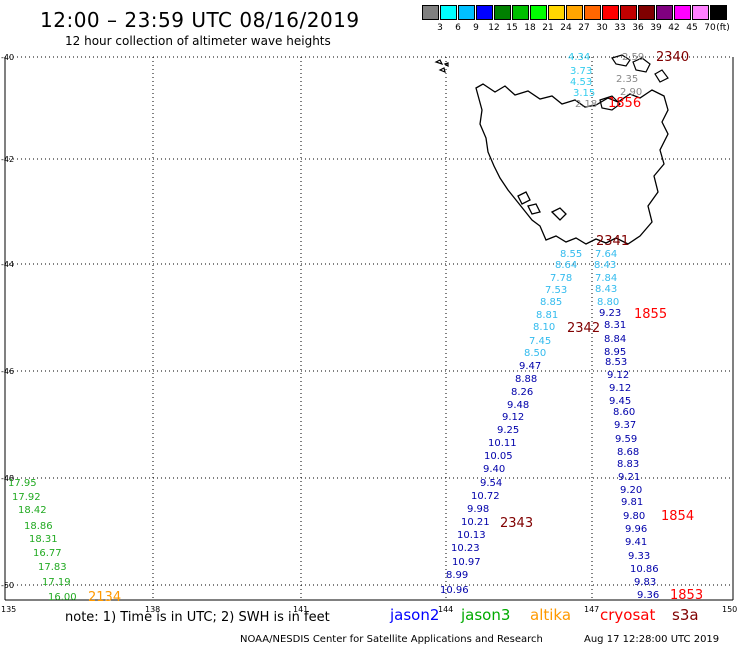 This screenshot has height=650, width=740. What do you see at coordinates (584, 93) in the screenshot?
I see `track-value: 3.15` at bounding box center [584, 93].